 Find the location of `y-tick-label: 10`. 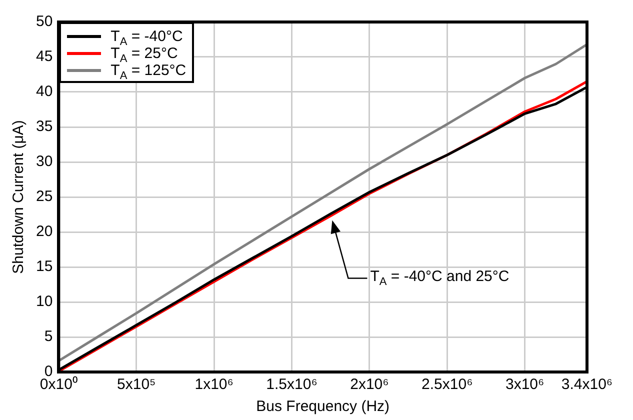

y-tick-label: 10 is located at coordinates (44, 301).